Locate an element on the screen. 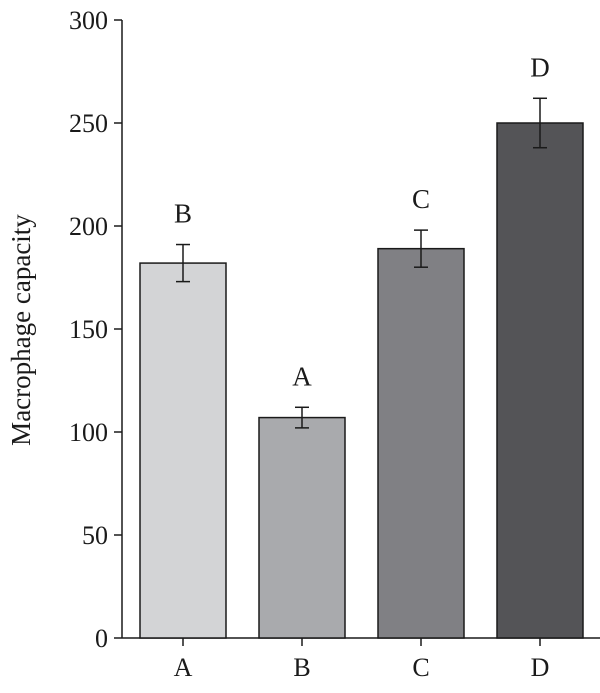 The image size is (600, 693). y-tick-label: 200 is located at coordinates (88, 226).